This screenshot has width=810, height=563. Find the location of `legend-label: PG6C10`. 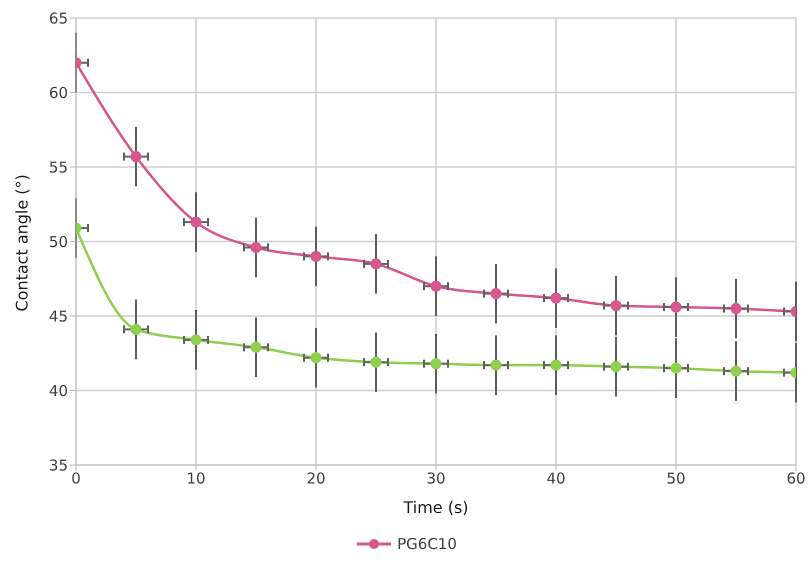

legend-label: PG6C10 is located at coordinates (426, 544).